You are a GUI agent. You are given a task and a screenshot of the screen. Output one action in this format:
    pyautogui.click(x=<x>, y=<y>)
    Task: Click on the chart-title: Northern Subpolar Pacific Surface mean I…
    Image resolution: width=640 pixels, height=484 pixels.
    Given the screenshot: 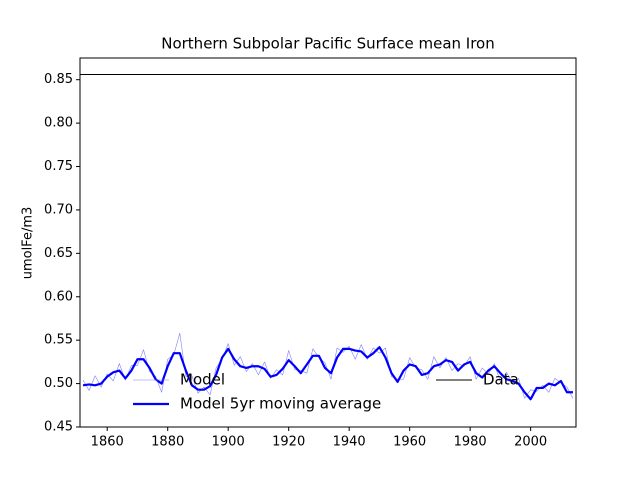 What is the action you would take?
    pyautogui.click(x=328, y=44)
    